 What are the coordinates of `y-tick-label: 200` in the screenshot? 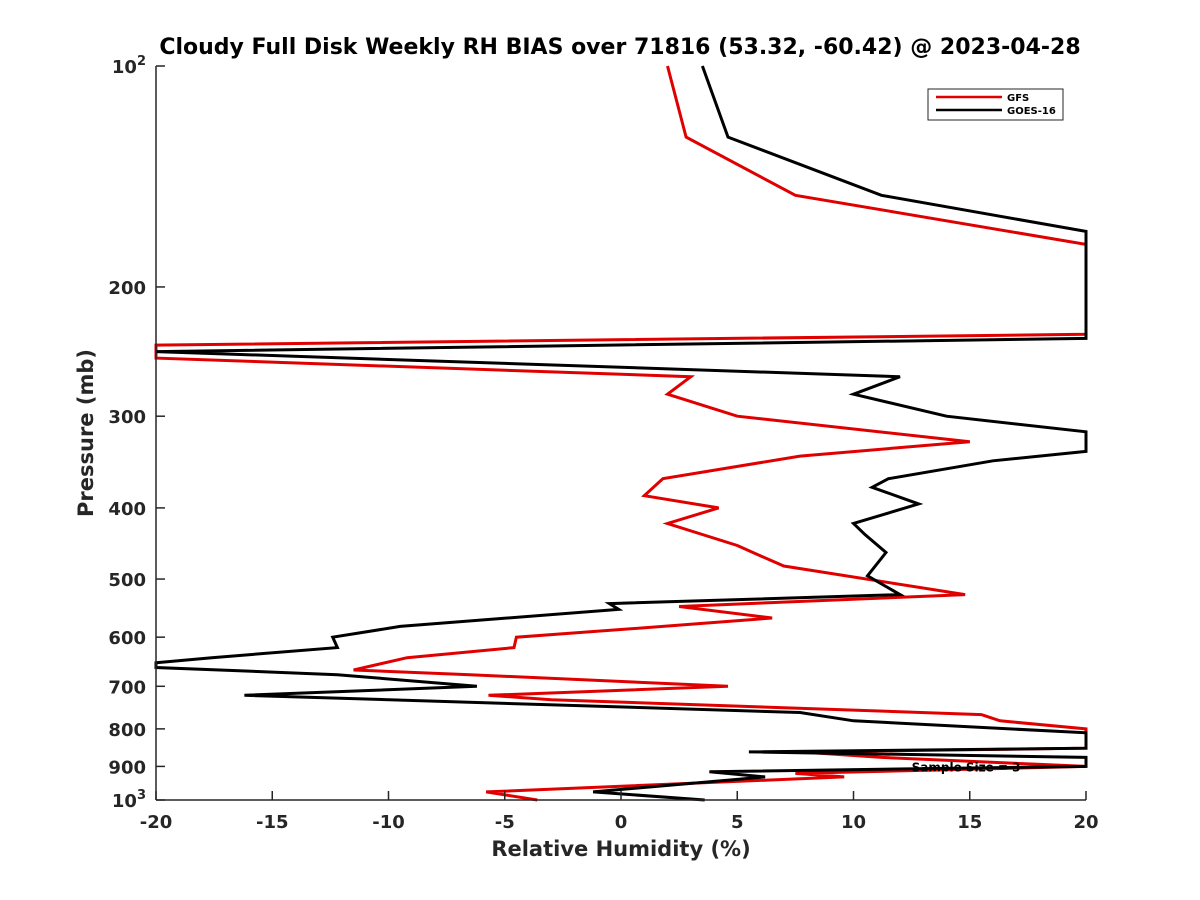 It's located at (127, 288).